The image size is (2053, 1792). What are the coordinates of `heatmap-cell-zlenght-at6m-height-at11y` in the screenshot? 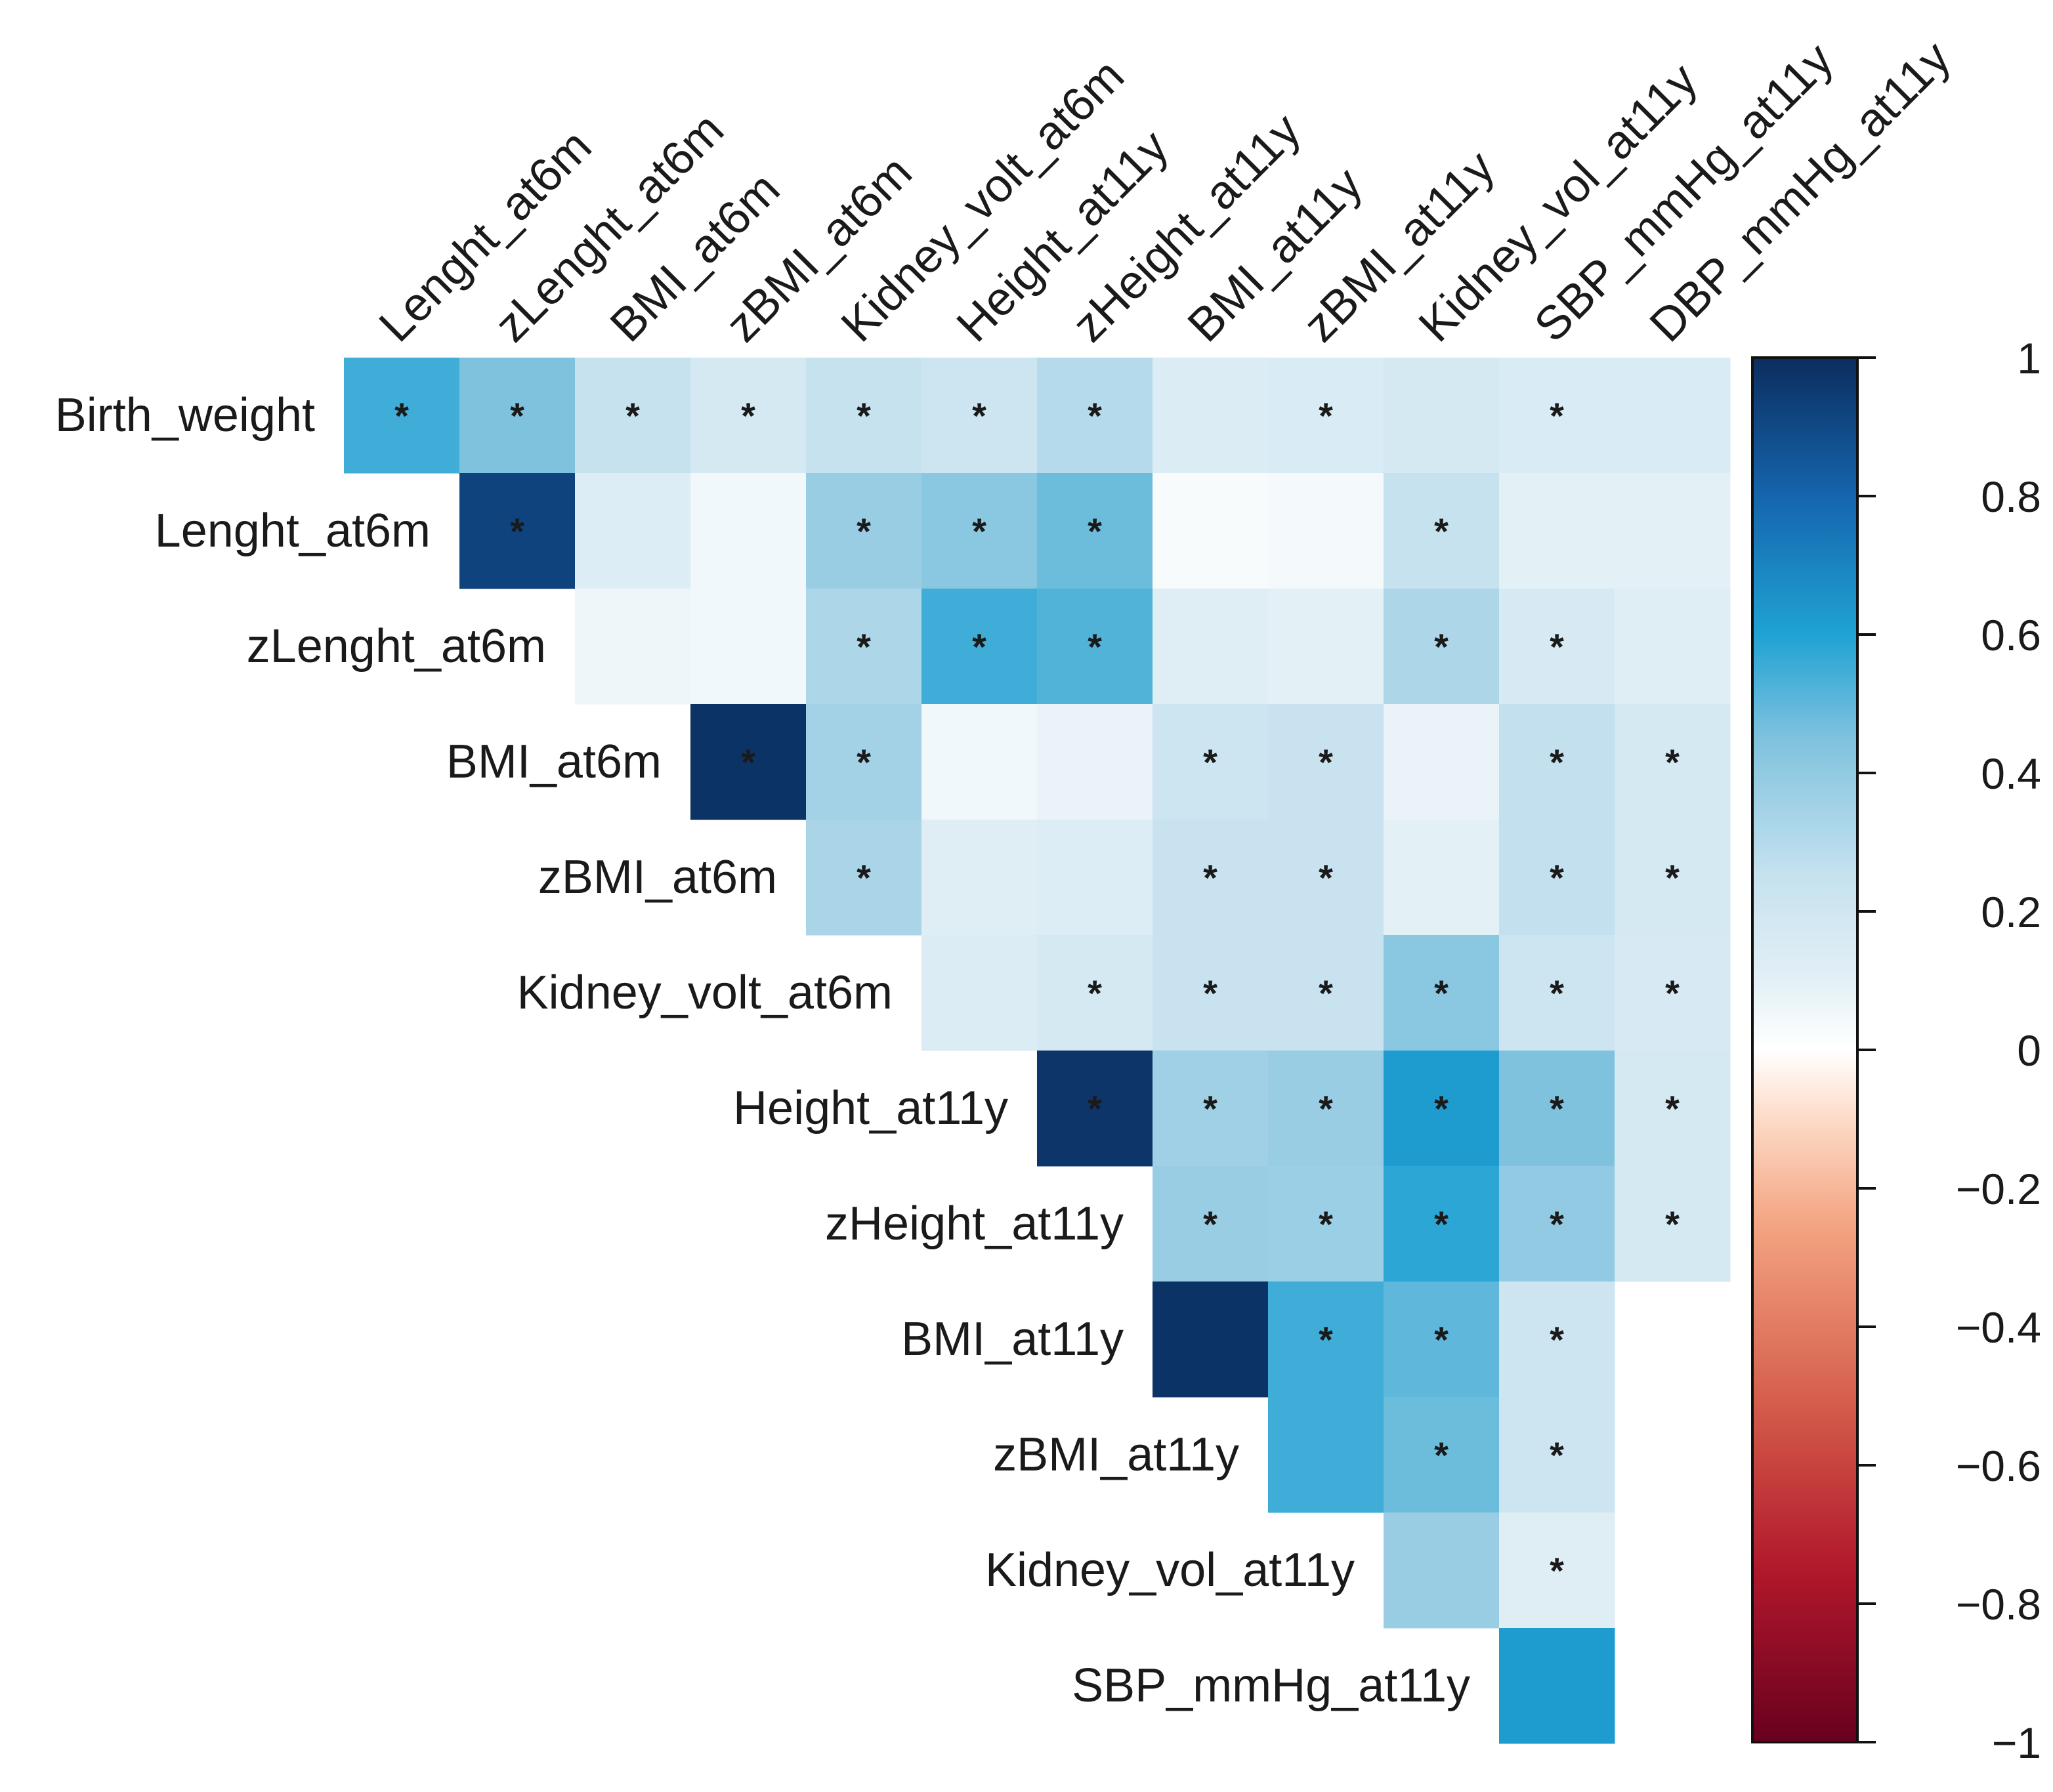 It's located at (979, 647).